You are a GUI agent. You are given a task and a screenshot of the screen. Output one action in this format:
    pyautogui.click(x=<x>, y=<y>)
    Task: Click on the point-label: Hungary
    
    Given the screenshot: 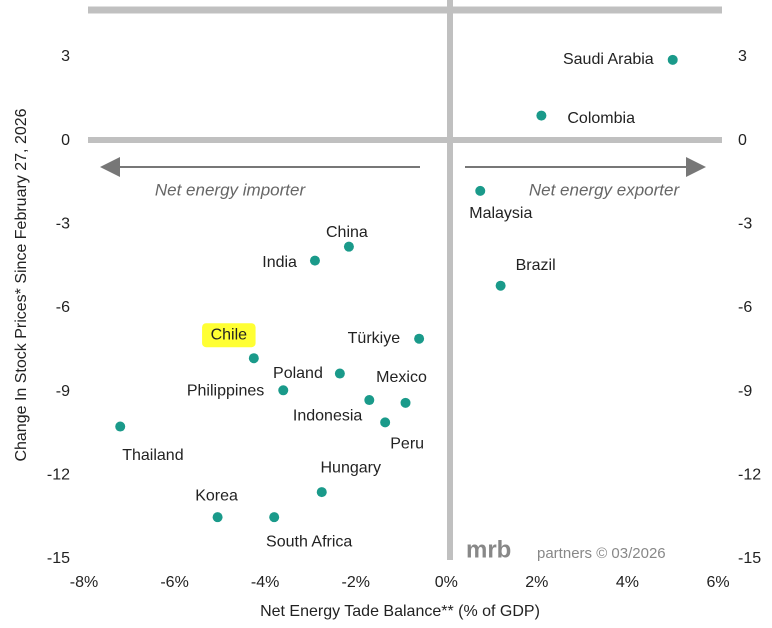 What is the action you would take?
    pyautogui.click(x=351, y=467)
    